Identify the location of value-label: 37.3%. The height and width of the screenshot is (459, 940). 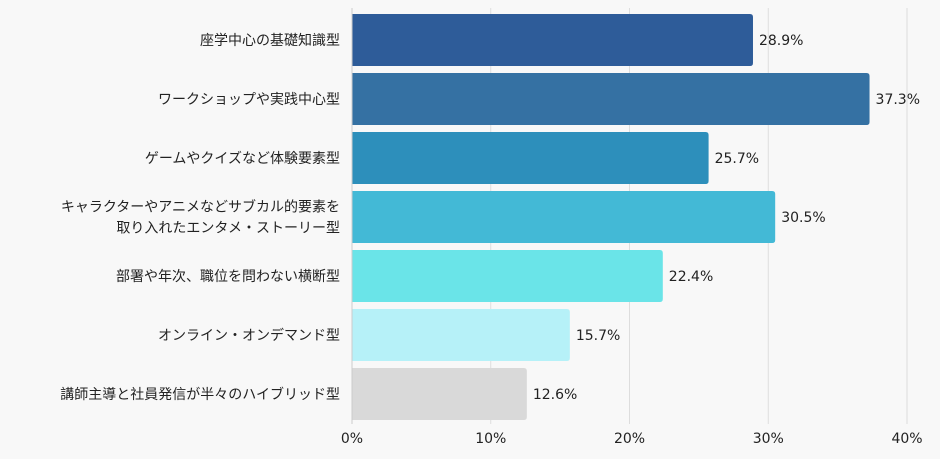
(898, 100).